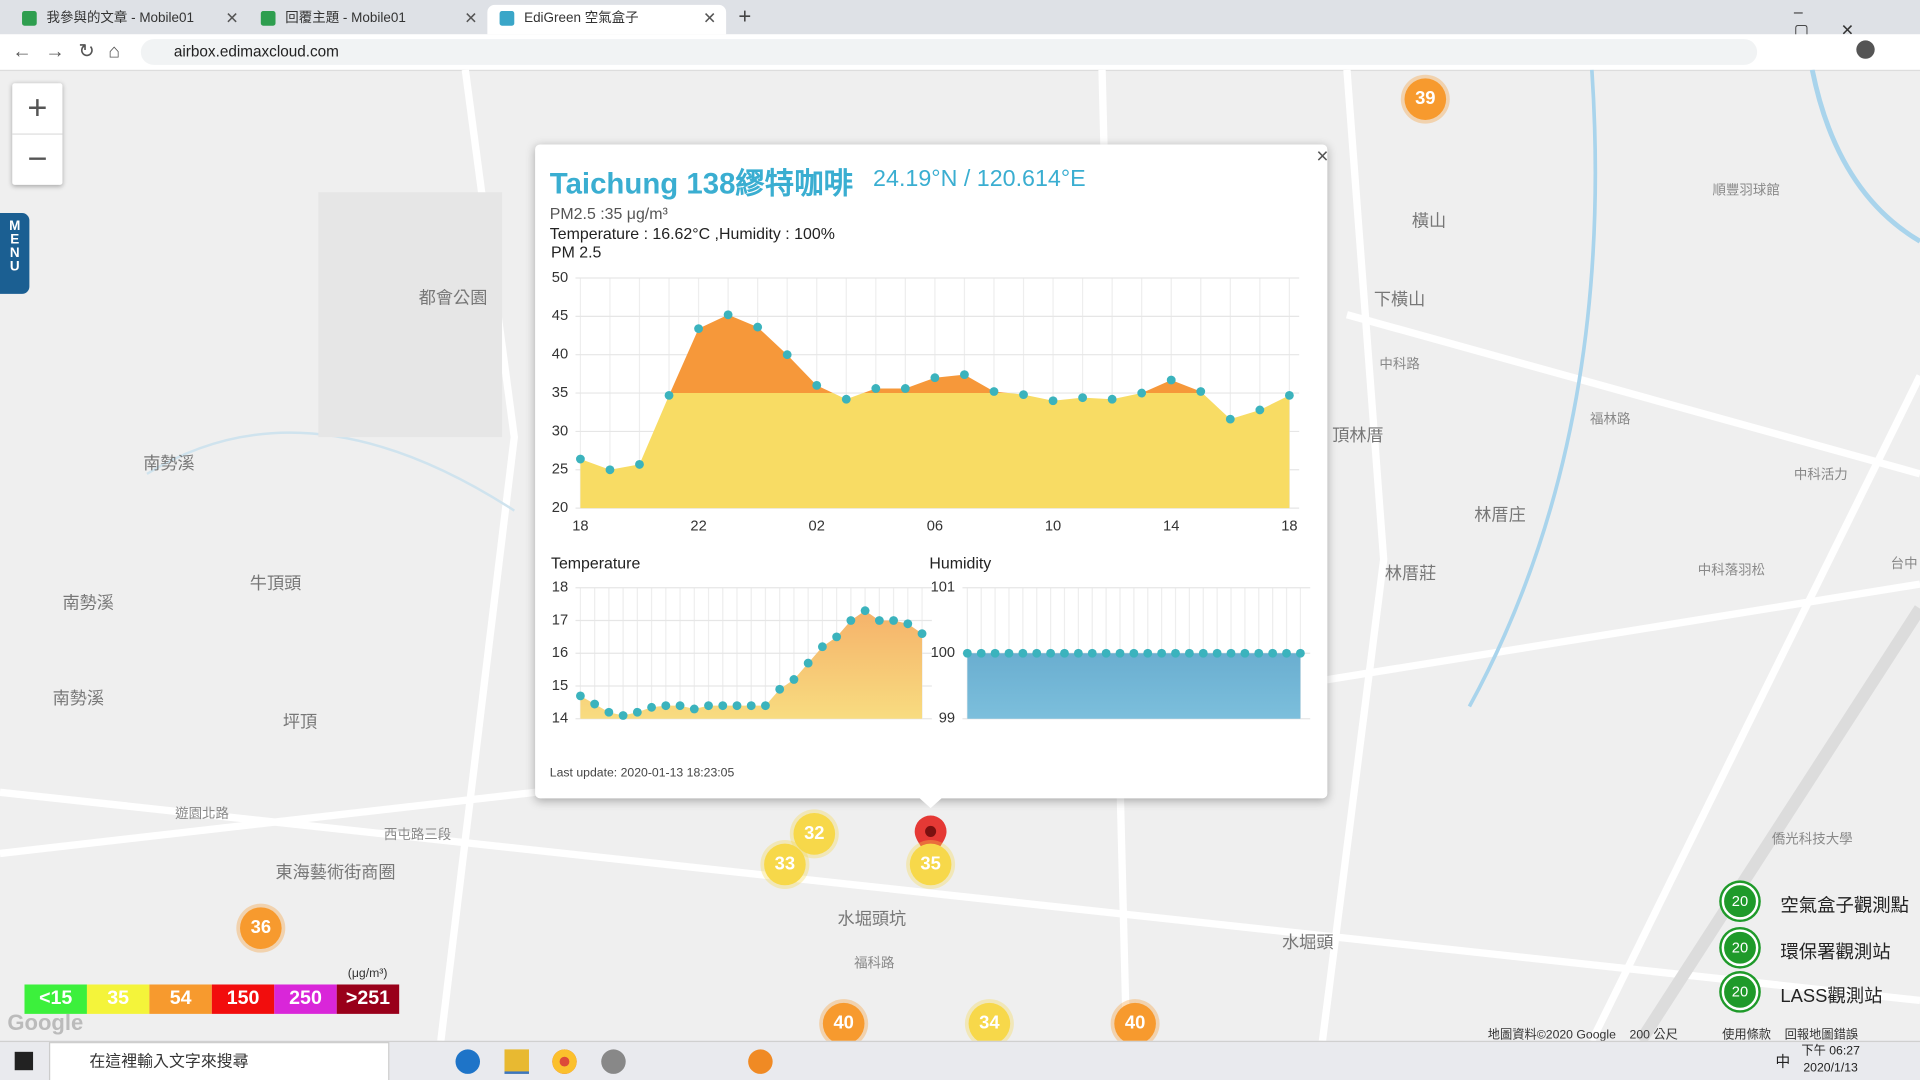 Image resolution: width=1920 pixels, height=1080 pixels. What do you see at coordinates (936, 354) in the screenshot?
I see `area-high` at bounding box center [936, 354].